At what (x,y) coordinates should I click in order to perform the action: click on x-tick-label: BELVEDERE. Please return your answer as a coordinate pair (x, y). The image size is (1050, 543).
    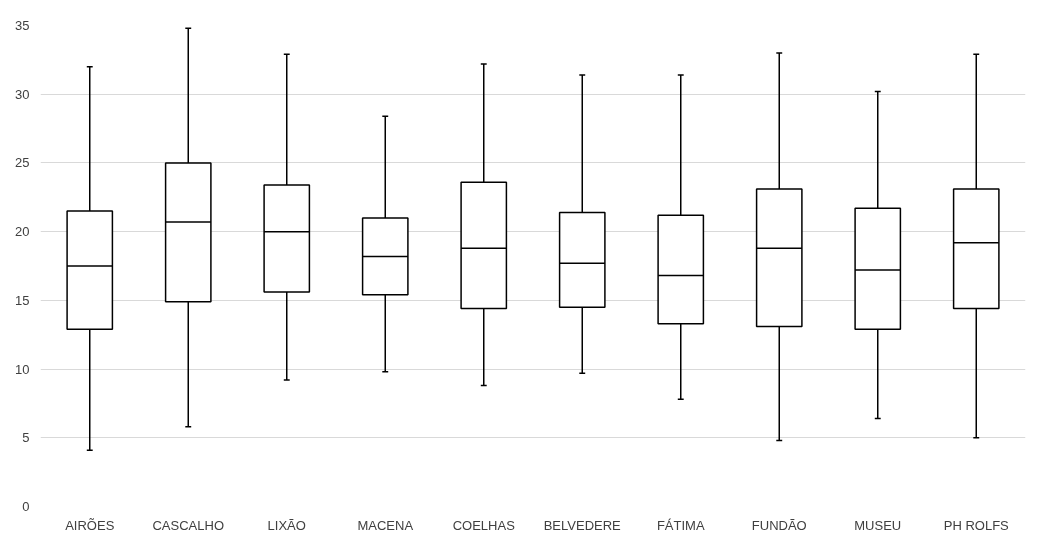
    Looking at the image, I should click on (582, 525).